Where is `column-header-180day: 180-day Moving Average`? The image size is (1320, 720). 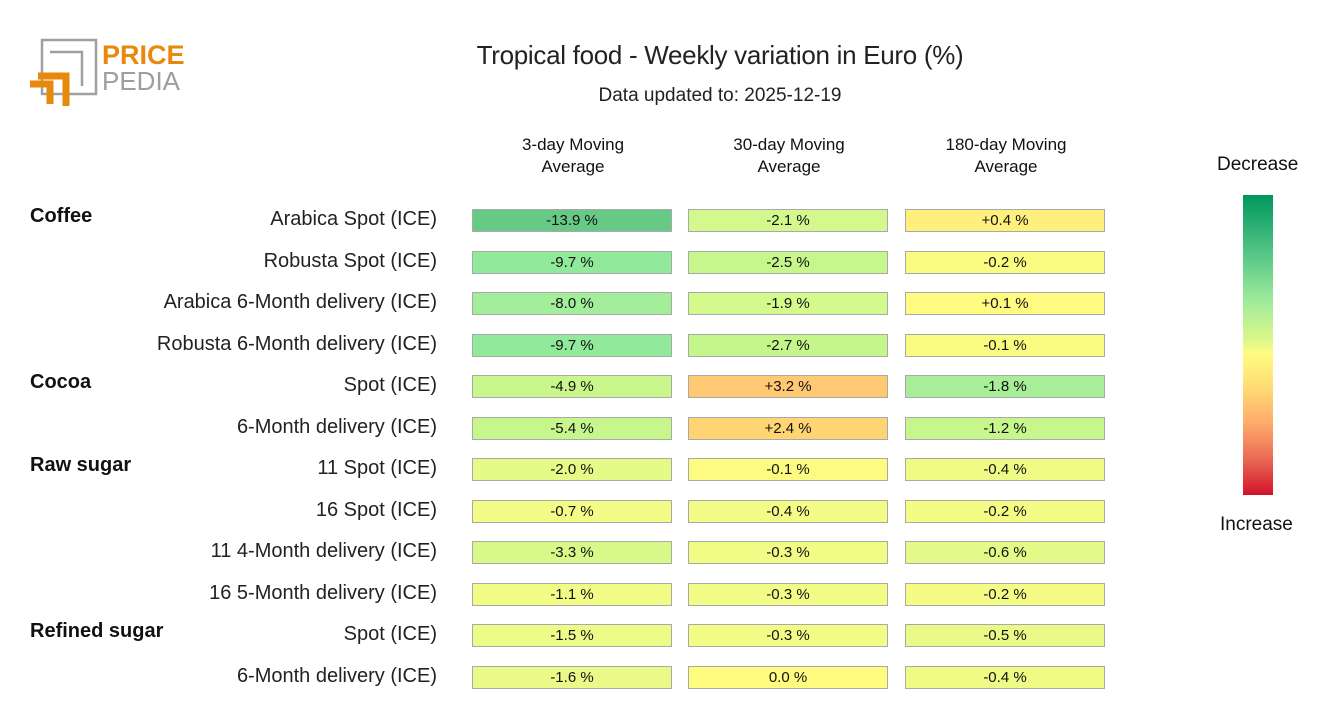 column-header-180day: 180-day Moving Average is located at coordinates (1006, 156).